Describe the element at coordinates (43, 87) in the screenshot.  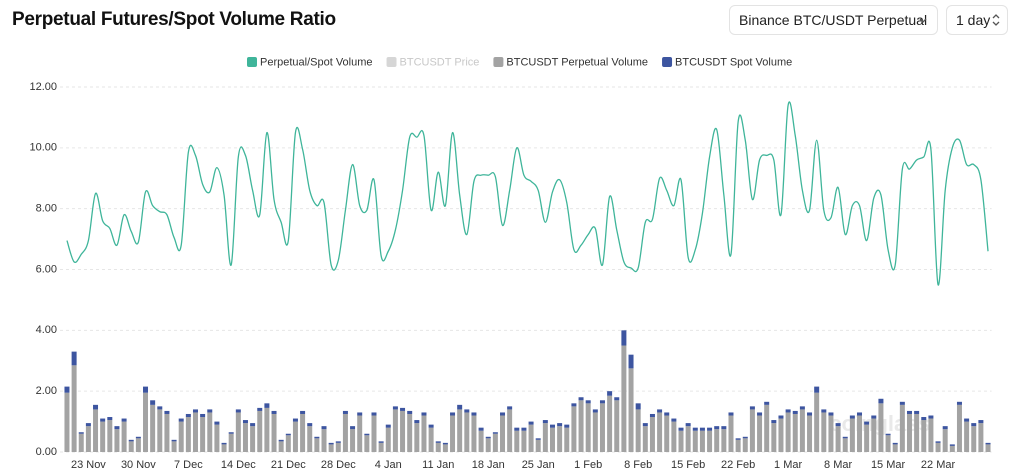
I see `y-tick-label: 12.00` at that location.